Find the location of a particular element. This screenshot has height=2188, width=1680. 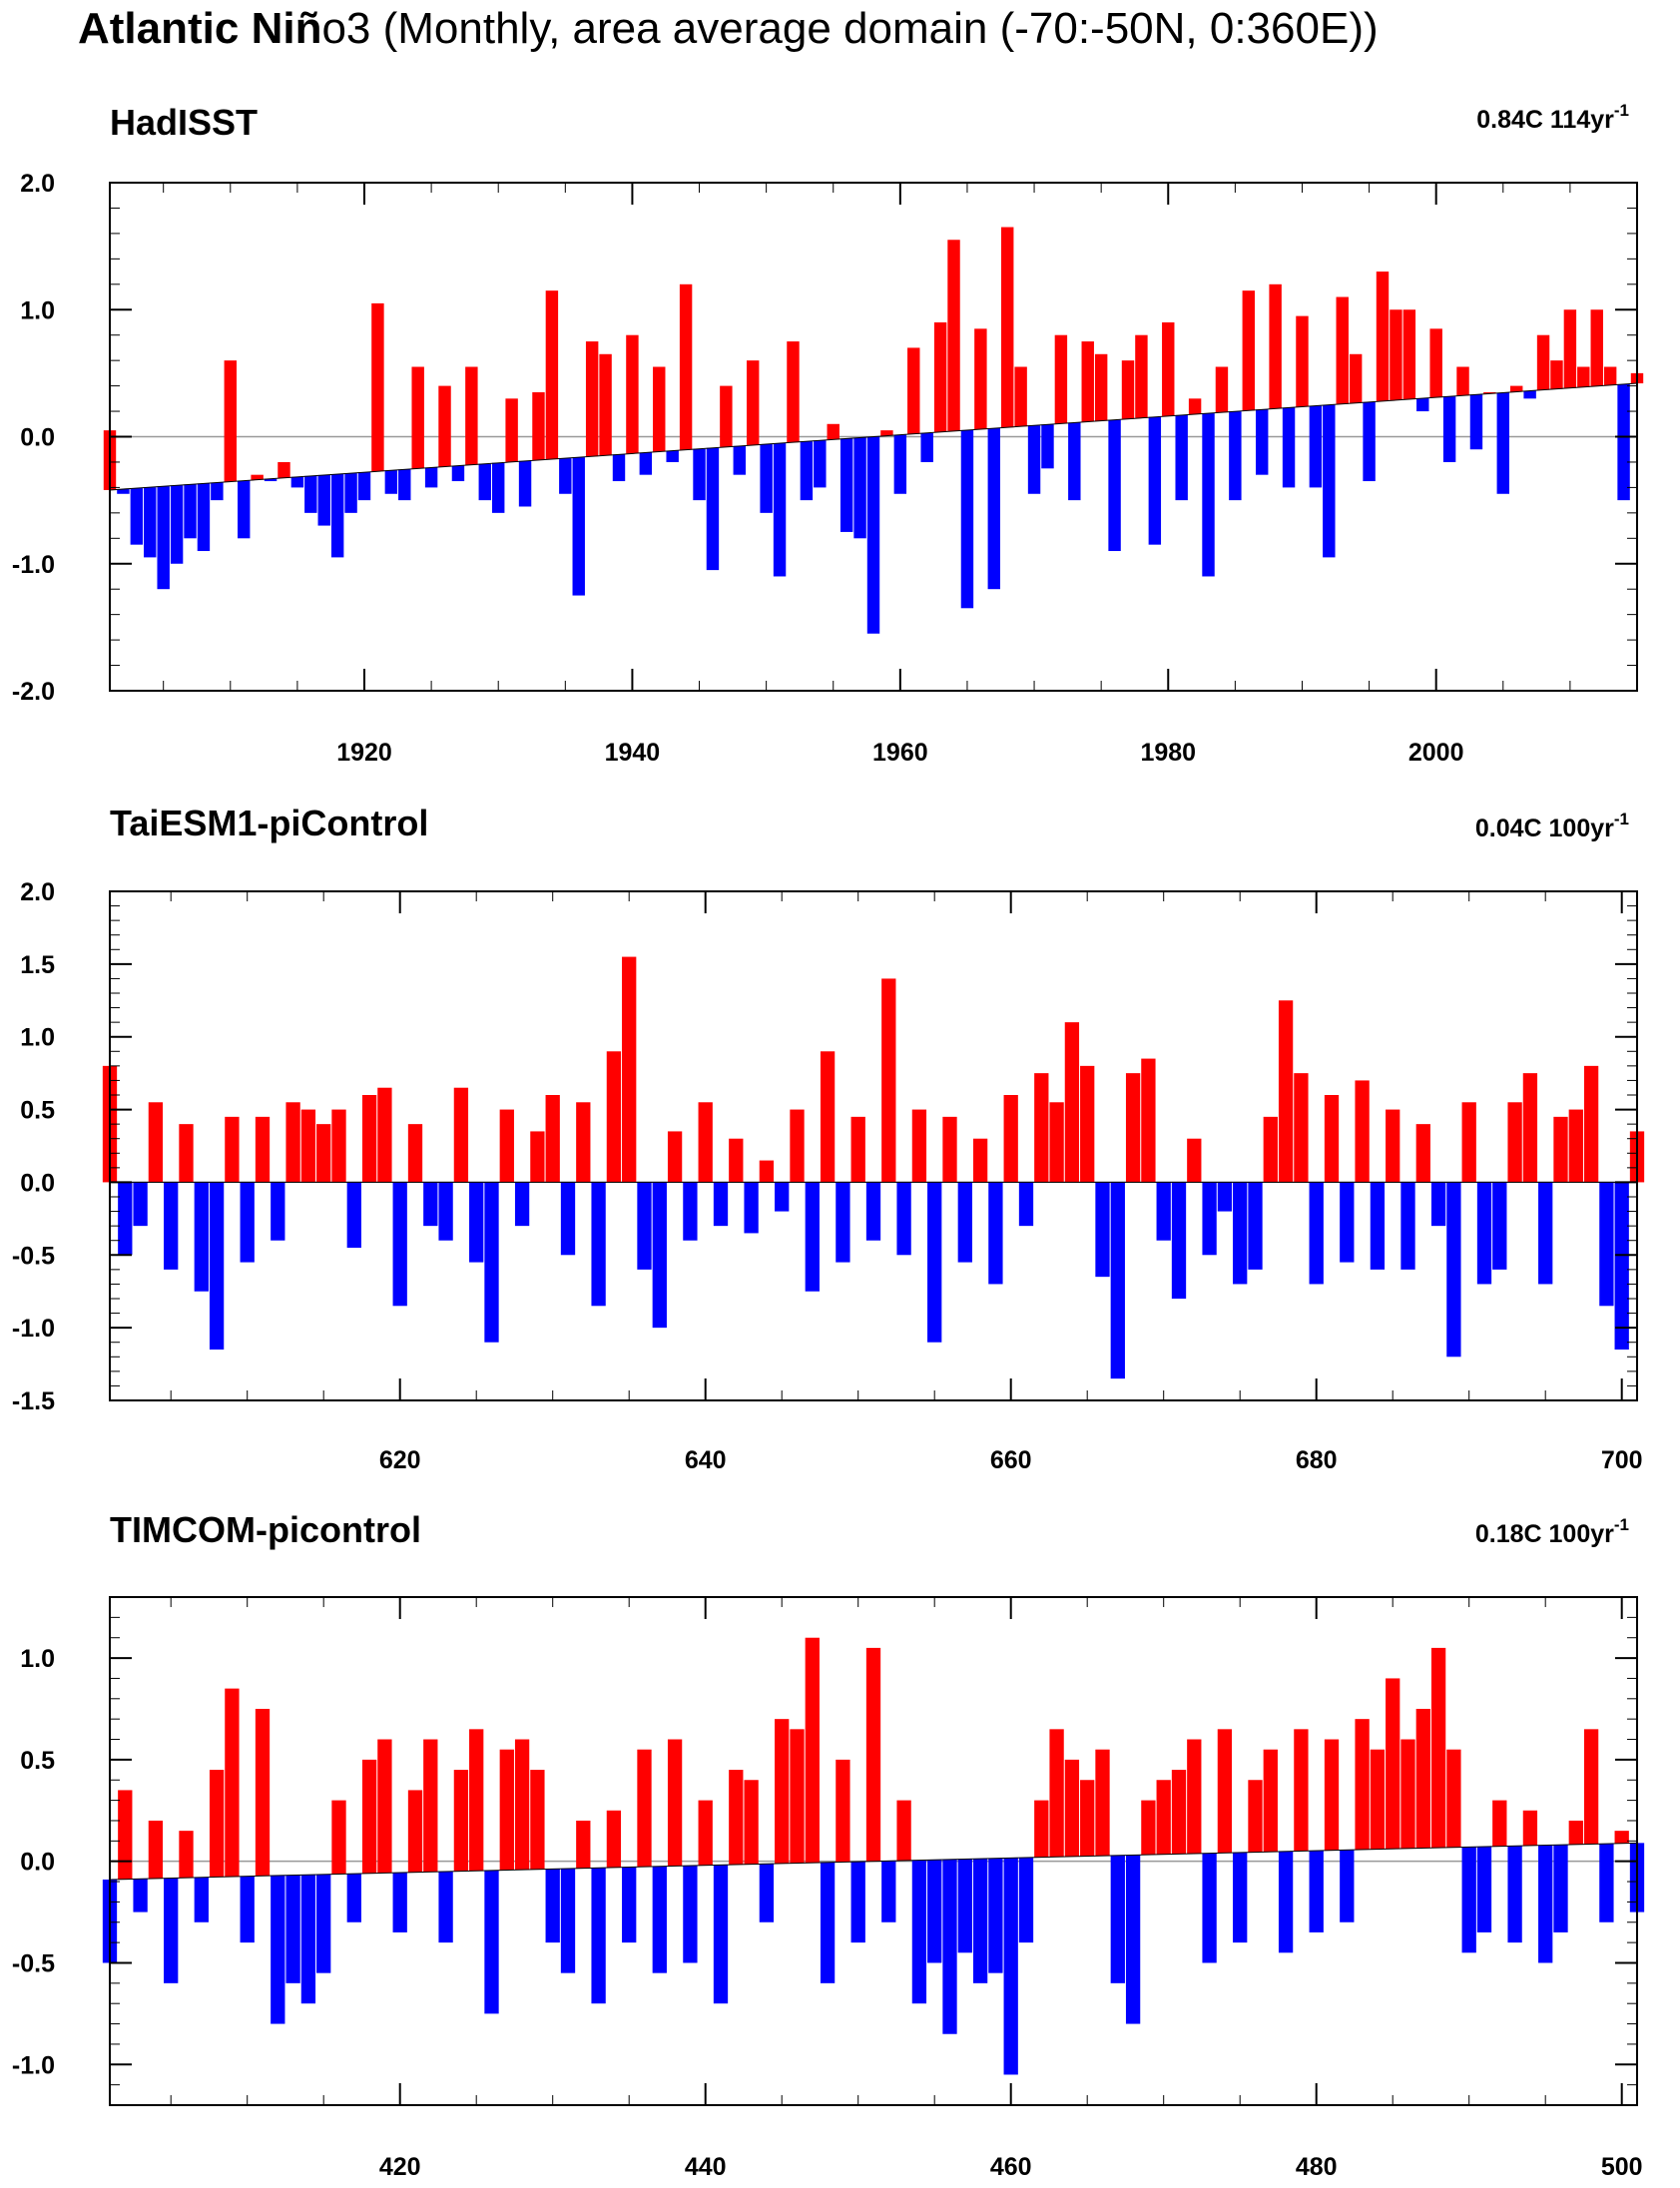

panel-title: TIMCOM-picontrol is located at coordinates (265, 1529).